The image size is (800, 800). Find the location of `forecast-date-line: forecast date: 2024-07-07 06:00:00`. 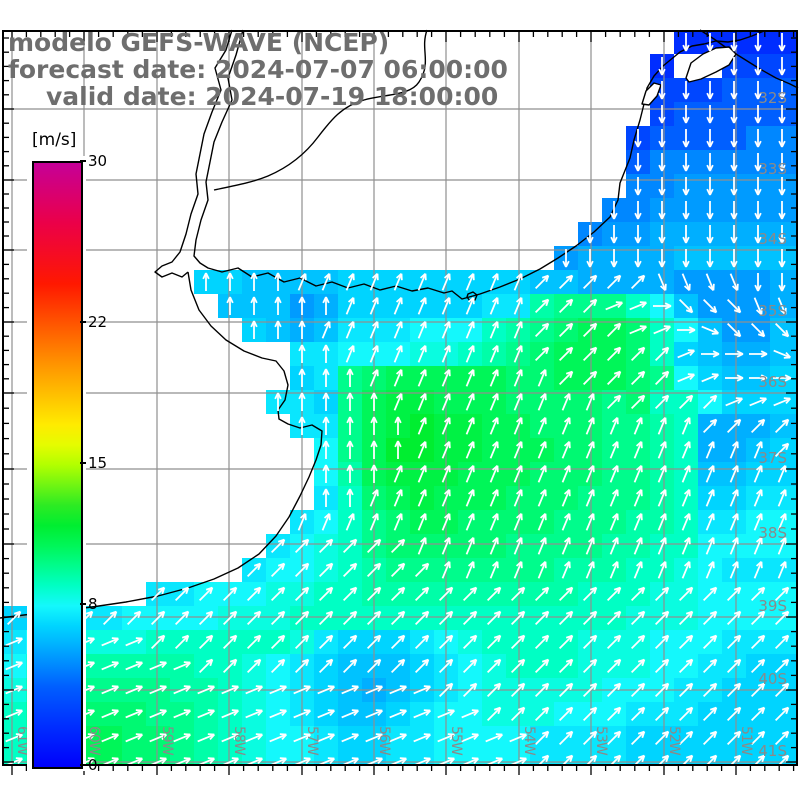

forecast-date-line: forecast date: 2024-07-07 06:00:00 is located at coordinates (258, 69).